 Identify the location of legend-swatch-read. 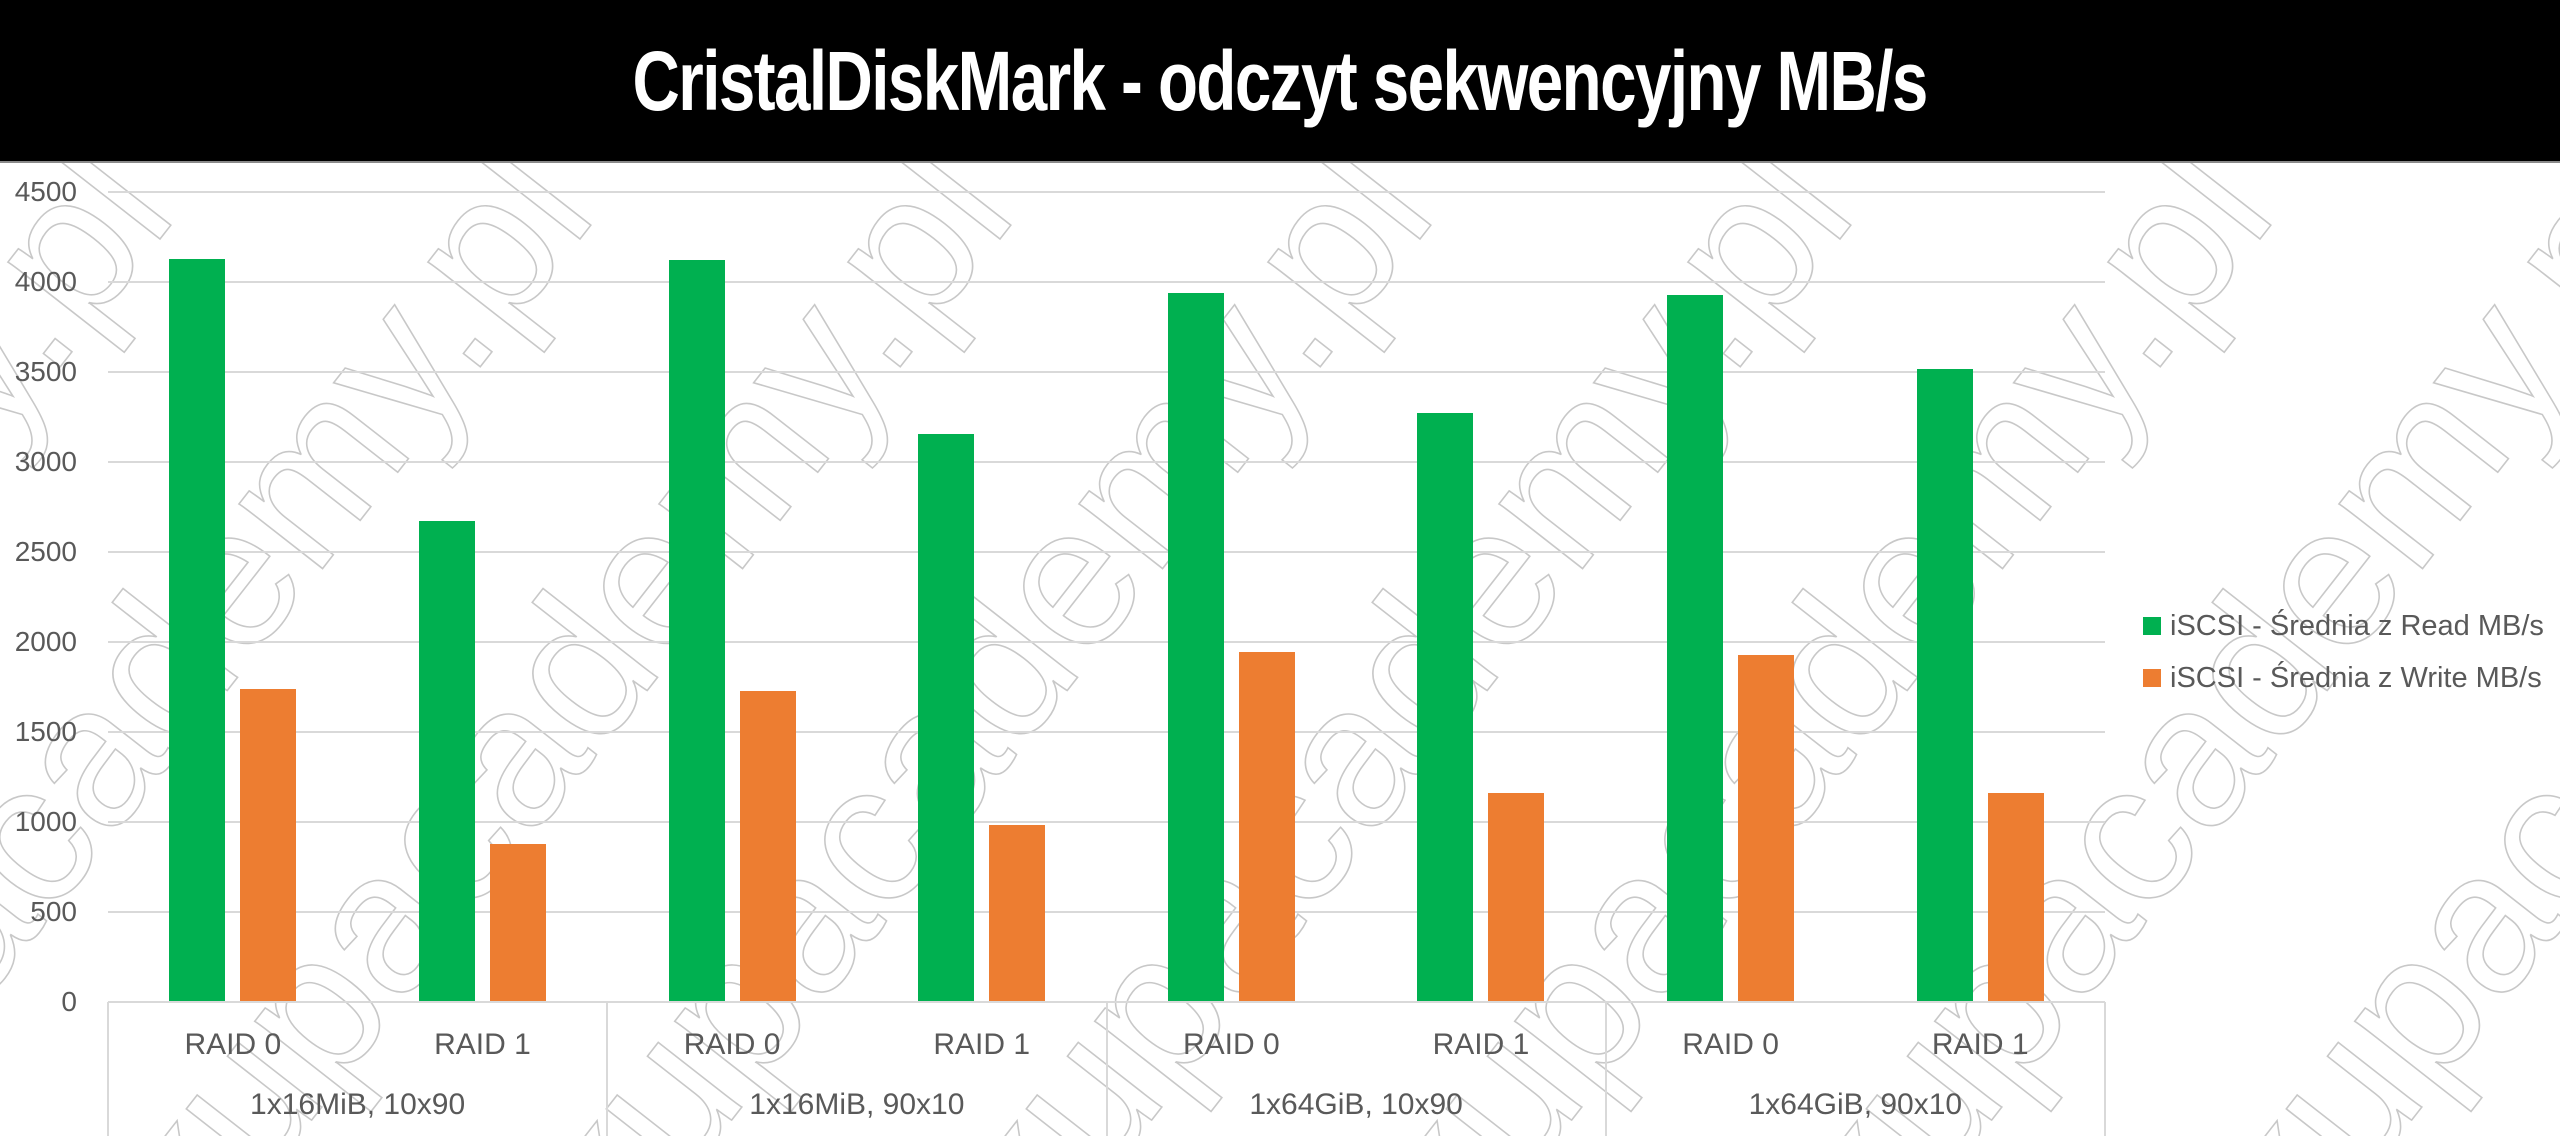
(2152, 626).